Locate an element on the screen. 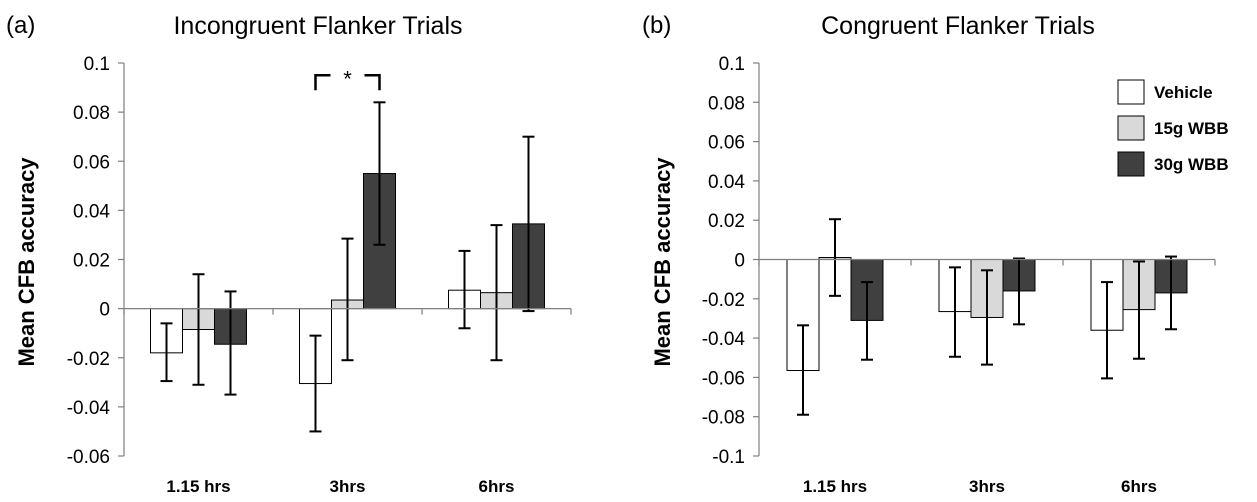 The image size is (1257, 502). panel-letter: (b) is located at coordinates (656, 25).